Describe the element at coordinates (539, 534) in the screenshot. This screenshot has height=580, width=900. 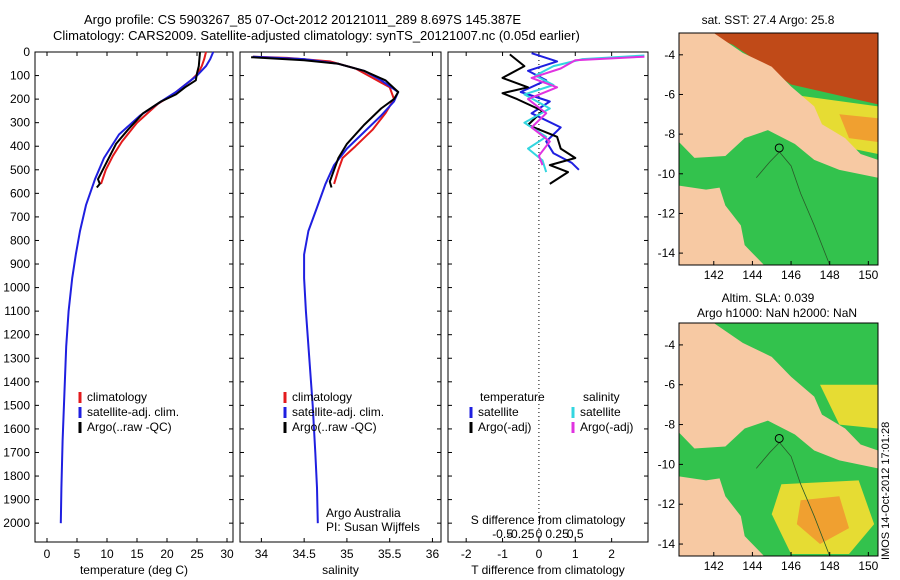
I see `xtick-label-salinity: 0` at that location.